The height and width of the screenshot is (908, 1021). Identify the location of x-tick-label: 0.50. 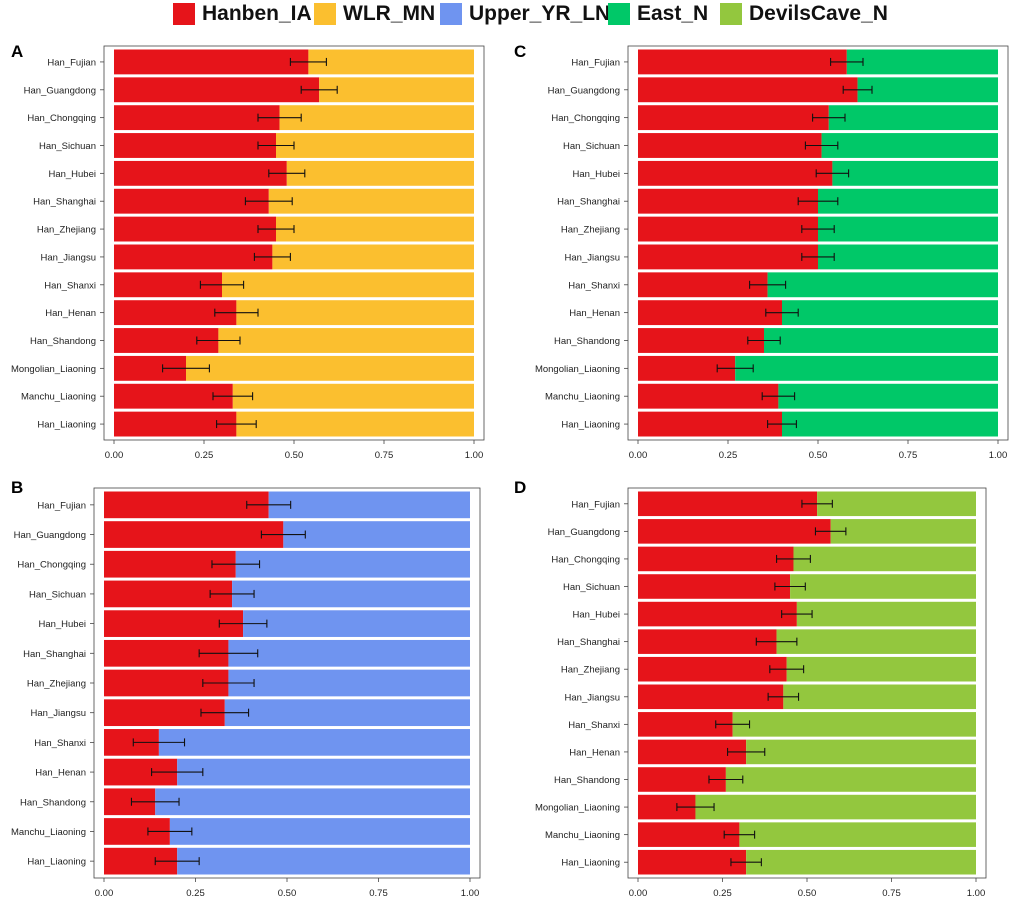
(294, 455).